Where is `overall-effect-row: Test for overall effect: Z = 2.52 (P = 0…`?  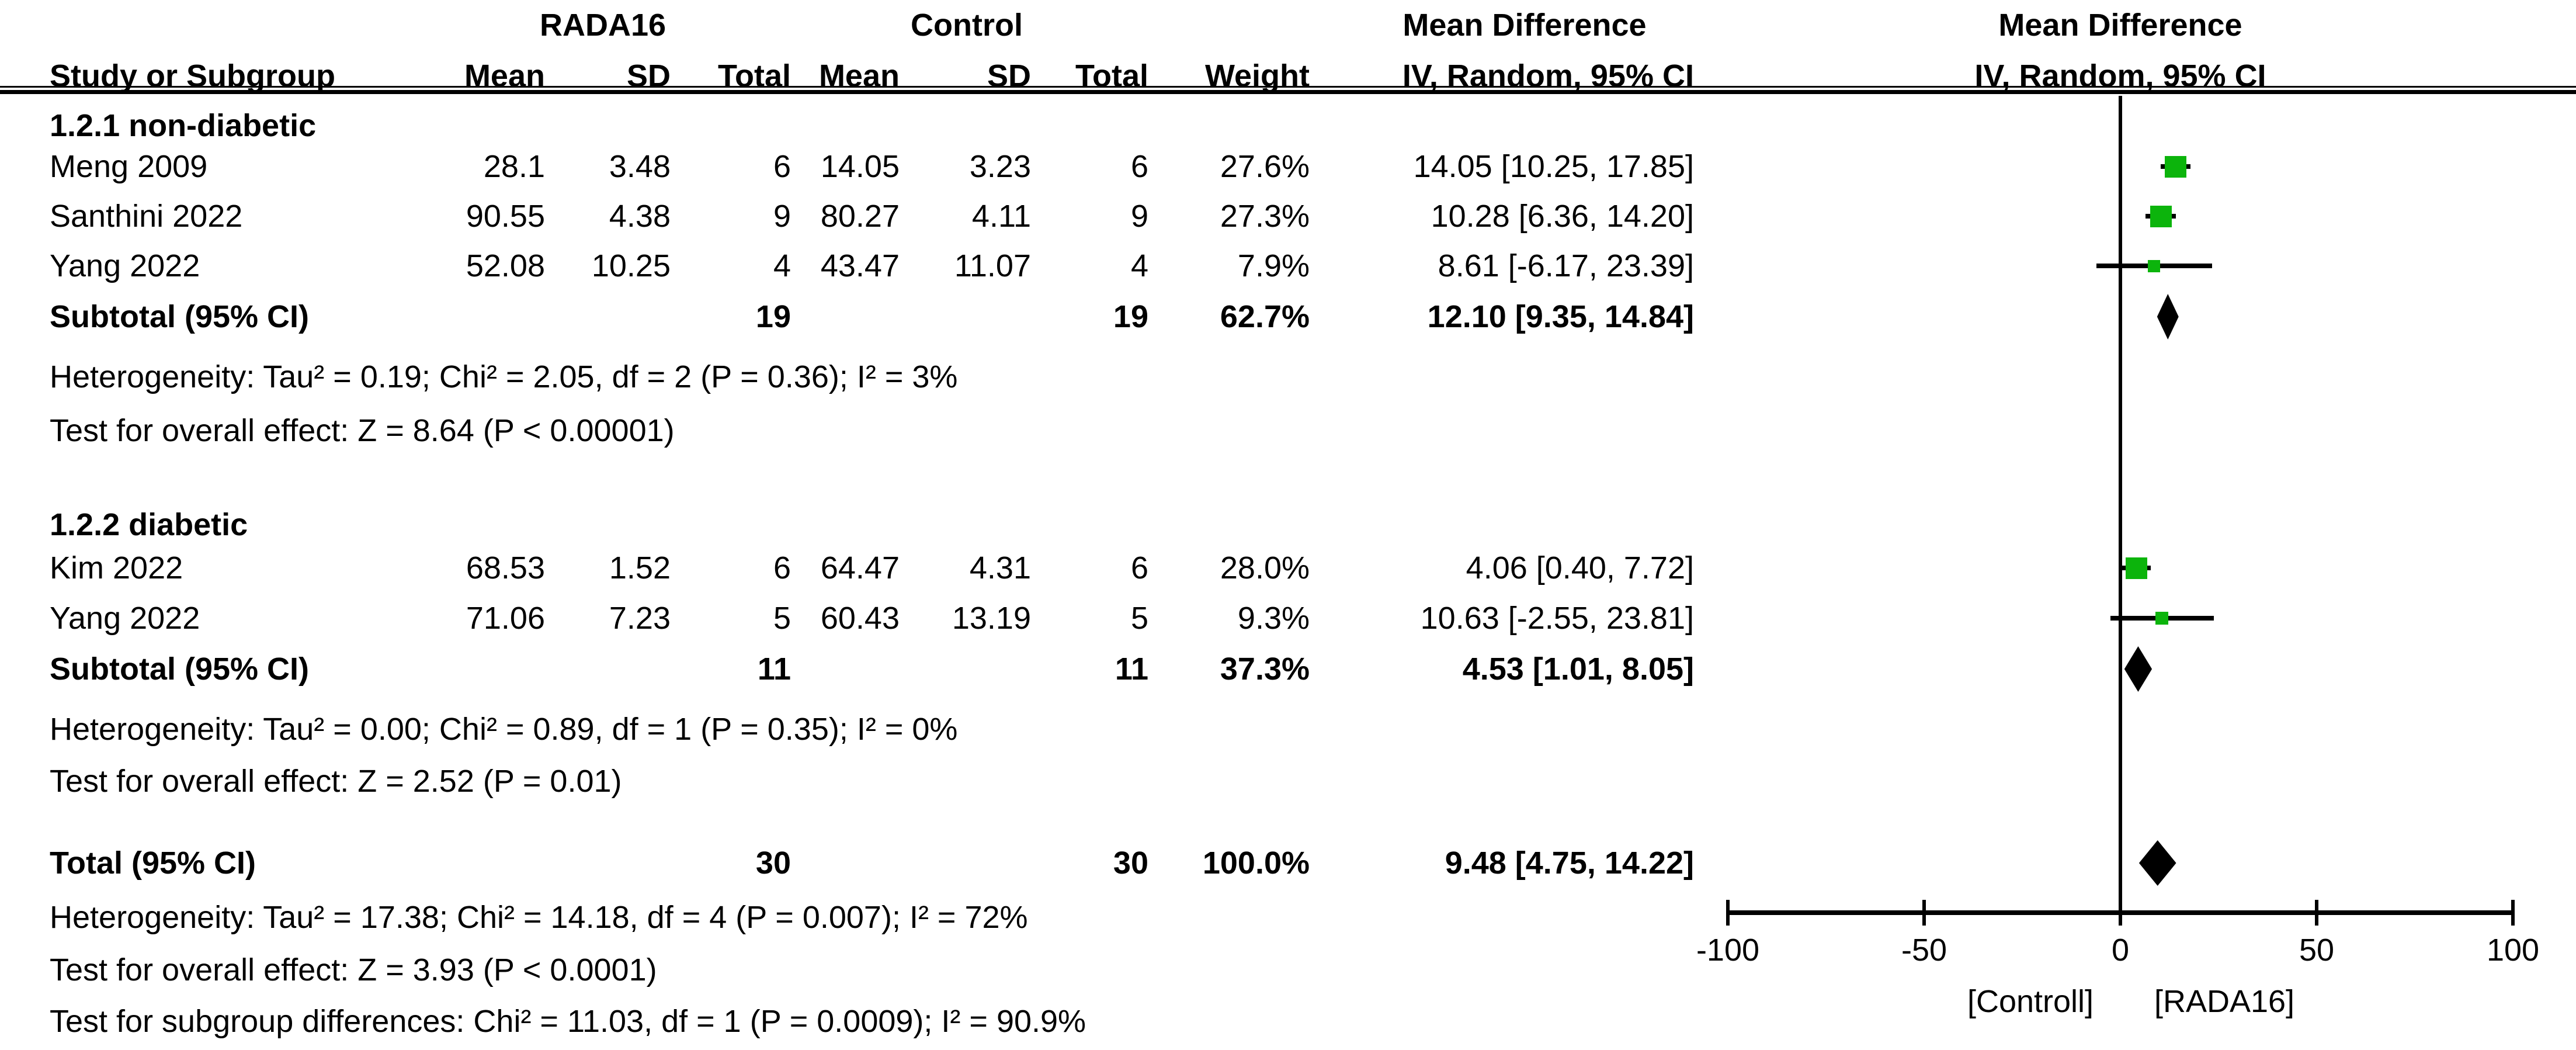
overall-effect-row: Test for overall effect: Z = 2.52 (P = 0… is located at coordinates (1288, 781).